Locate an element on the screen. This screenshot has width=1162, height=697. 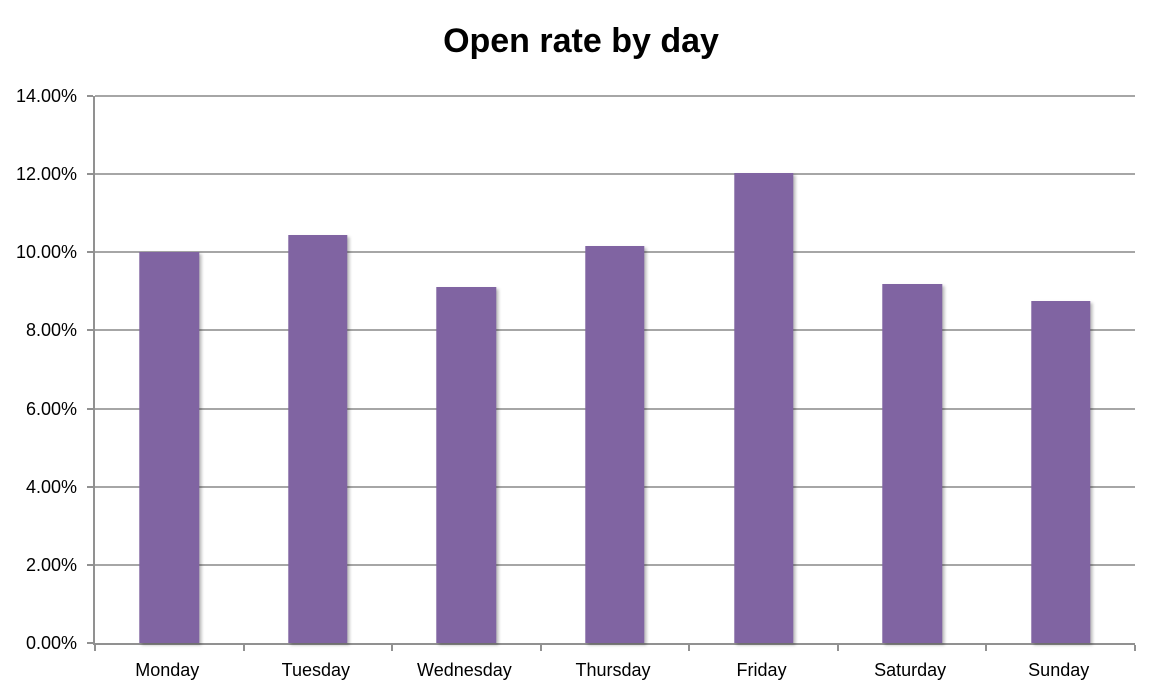
bar-sunday is located at coordinates (1060, 472).